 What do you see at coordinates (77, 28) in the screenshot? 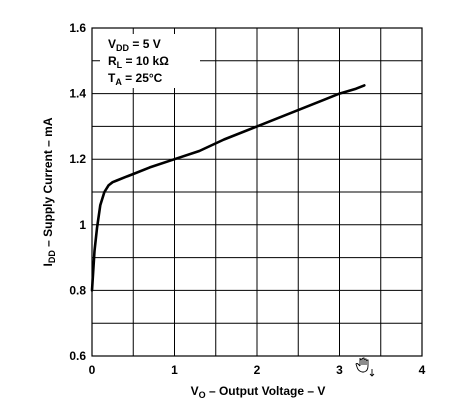
I see `y-tick-label: 1.6` at bounding box center [77, 28].